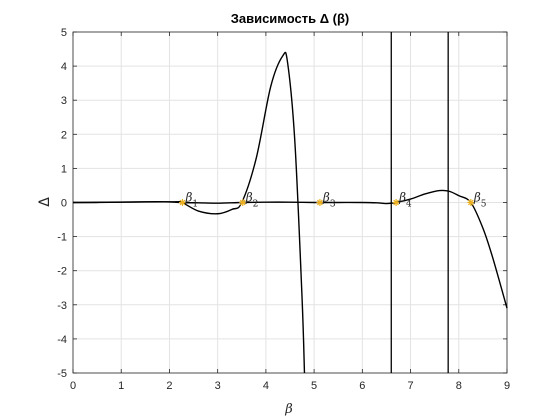 The image size is (560, 420). I want to click on y-tick-label: -1, so click(62, 238).